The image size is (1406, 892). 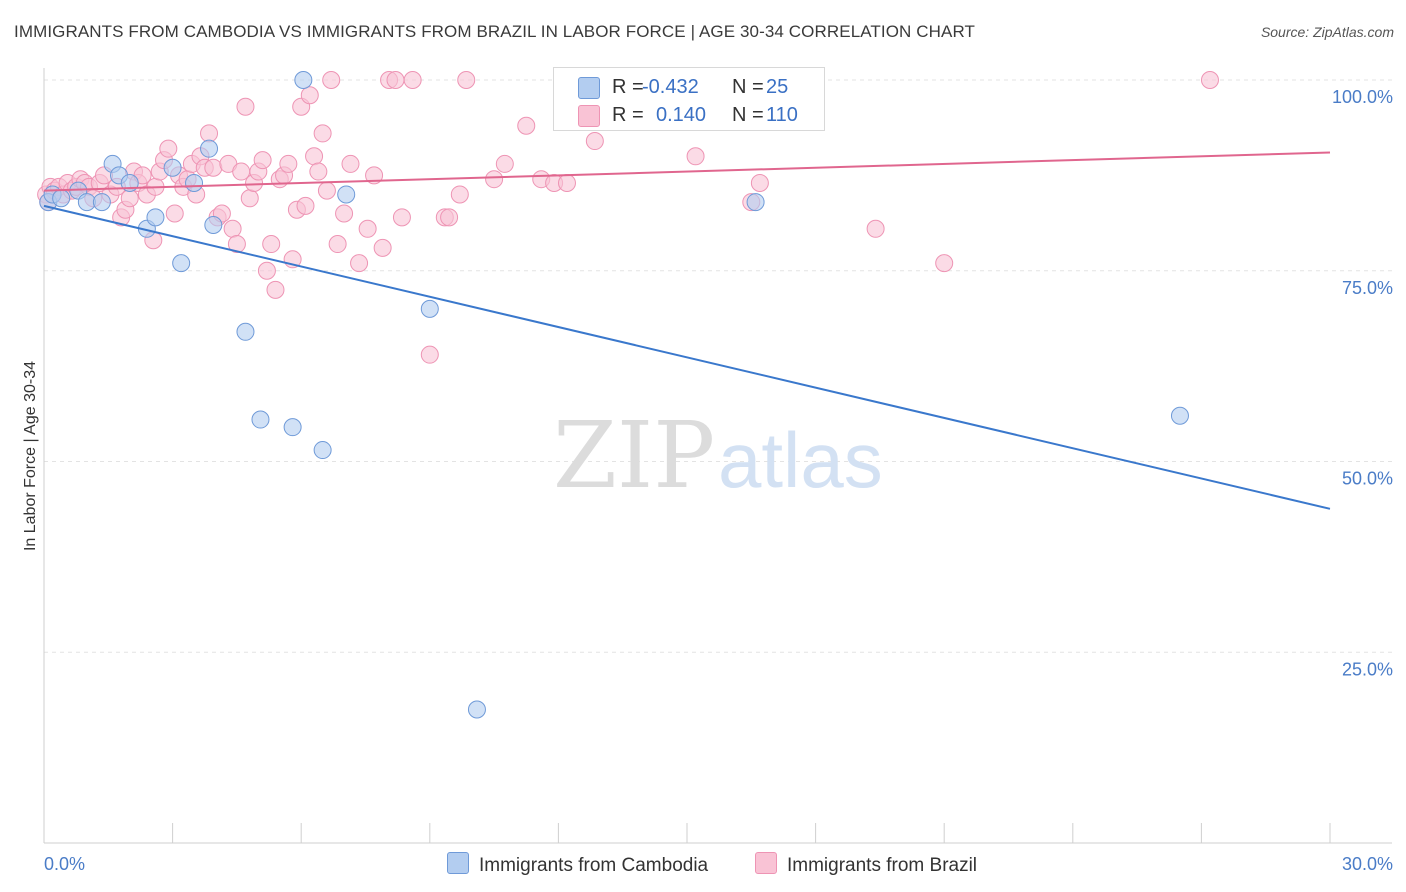 What do you see at coordinates (1362, 97) in the screenshot?
I see `y-tick-label: 100.0%` at bounding box center [1362, 97].